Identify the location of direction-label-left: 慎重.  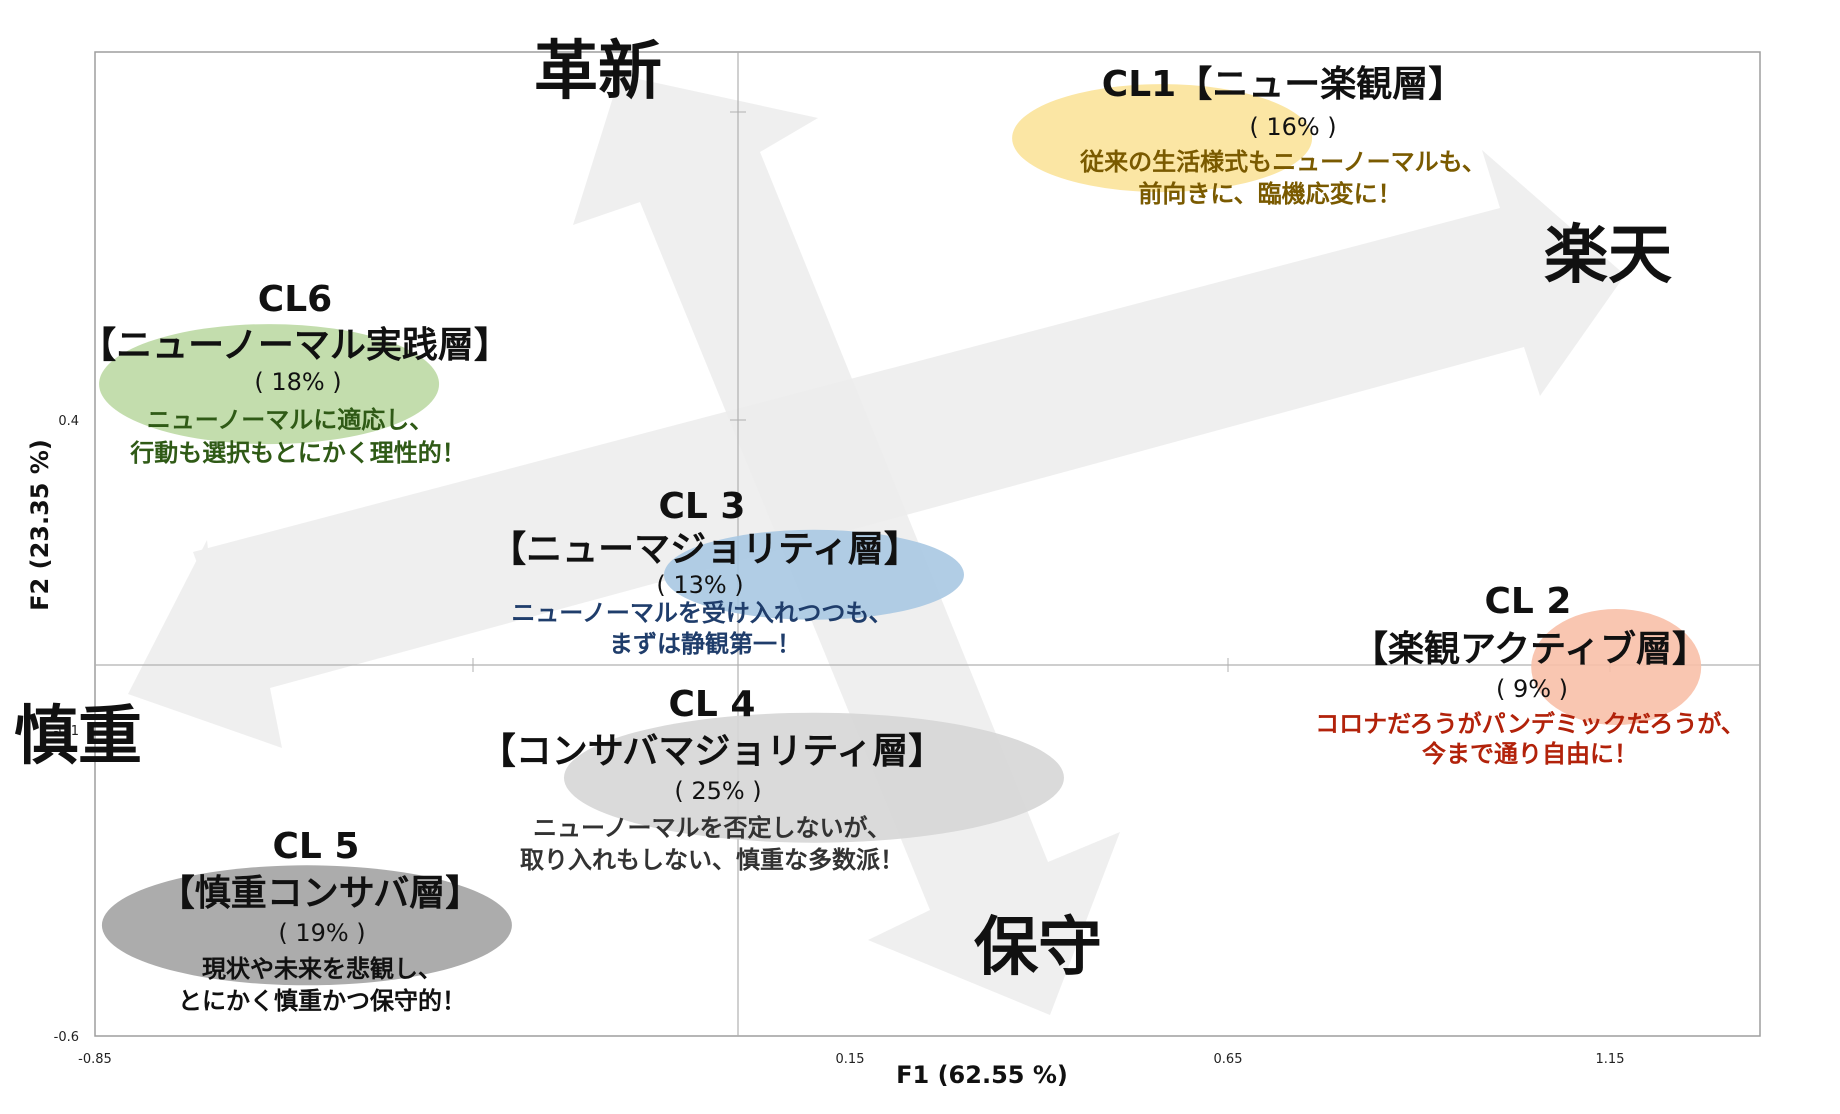
(78, 737).